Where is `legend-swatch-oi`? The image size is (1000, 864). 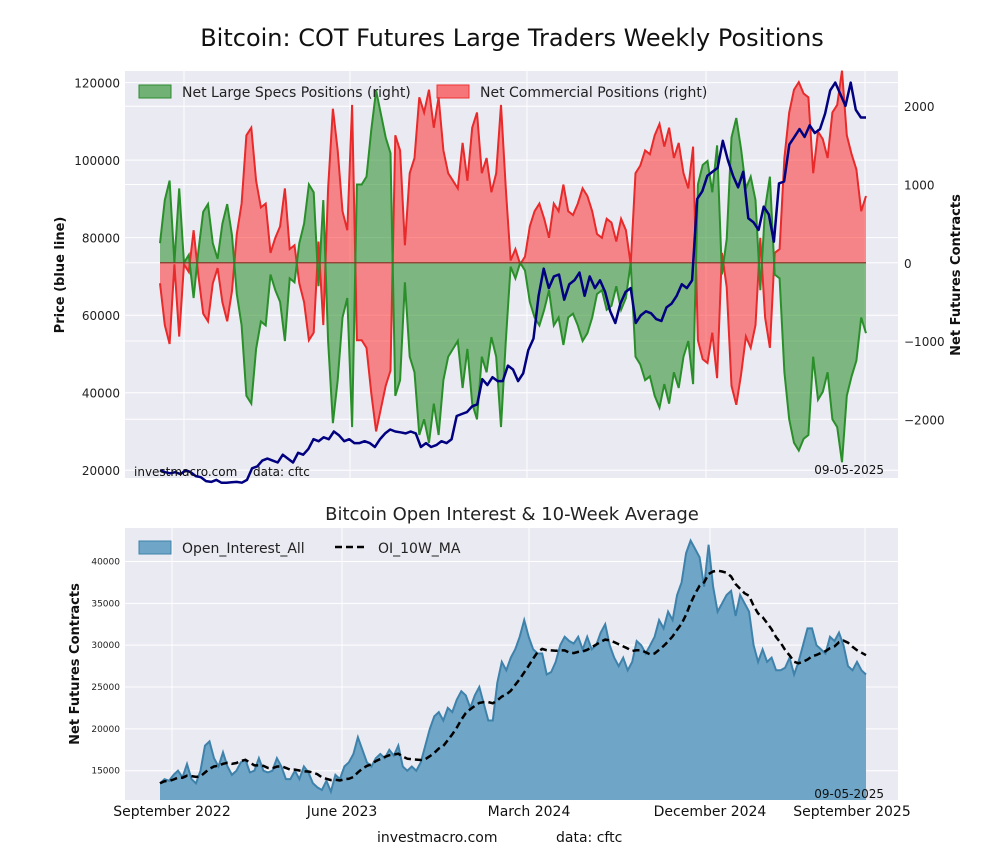
legend-swatch-oi is located at coordinates (155, 547).